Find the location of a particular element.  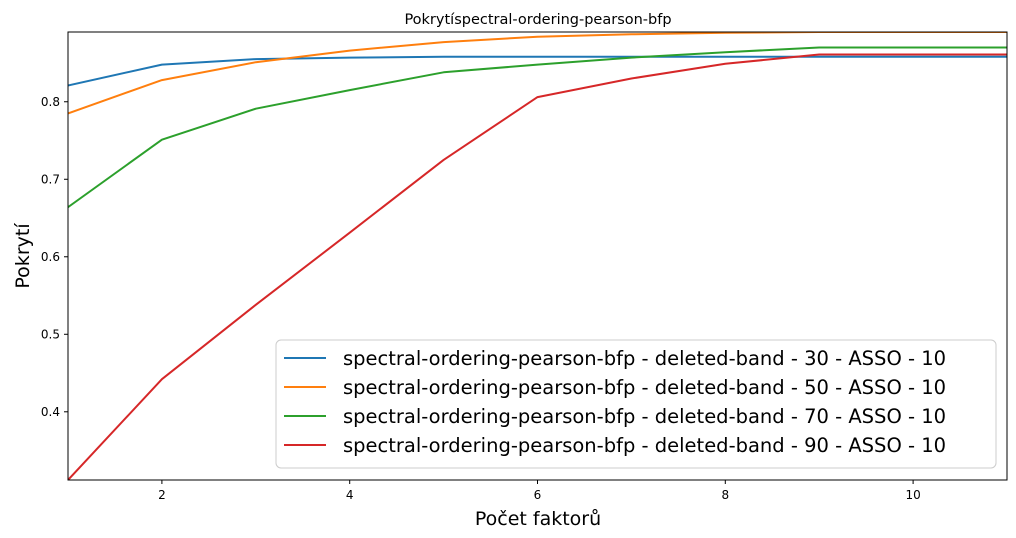

y-tick-label: 0.5 is located at coordinates (50, 334).